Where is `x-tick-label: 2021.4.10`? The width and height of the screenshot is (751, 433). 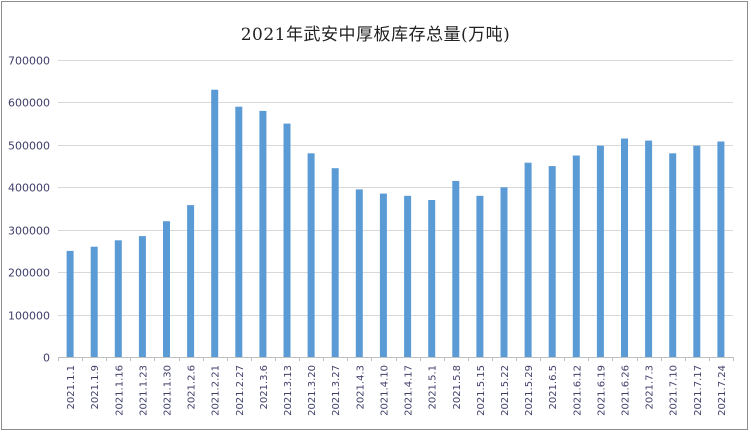 x-tick-label: 2021.4.10 is located at coordinates (384, 390).